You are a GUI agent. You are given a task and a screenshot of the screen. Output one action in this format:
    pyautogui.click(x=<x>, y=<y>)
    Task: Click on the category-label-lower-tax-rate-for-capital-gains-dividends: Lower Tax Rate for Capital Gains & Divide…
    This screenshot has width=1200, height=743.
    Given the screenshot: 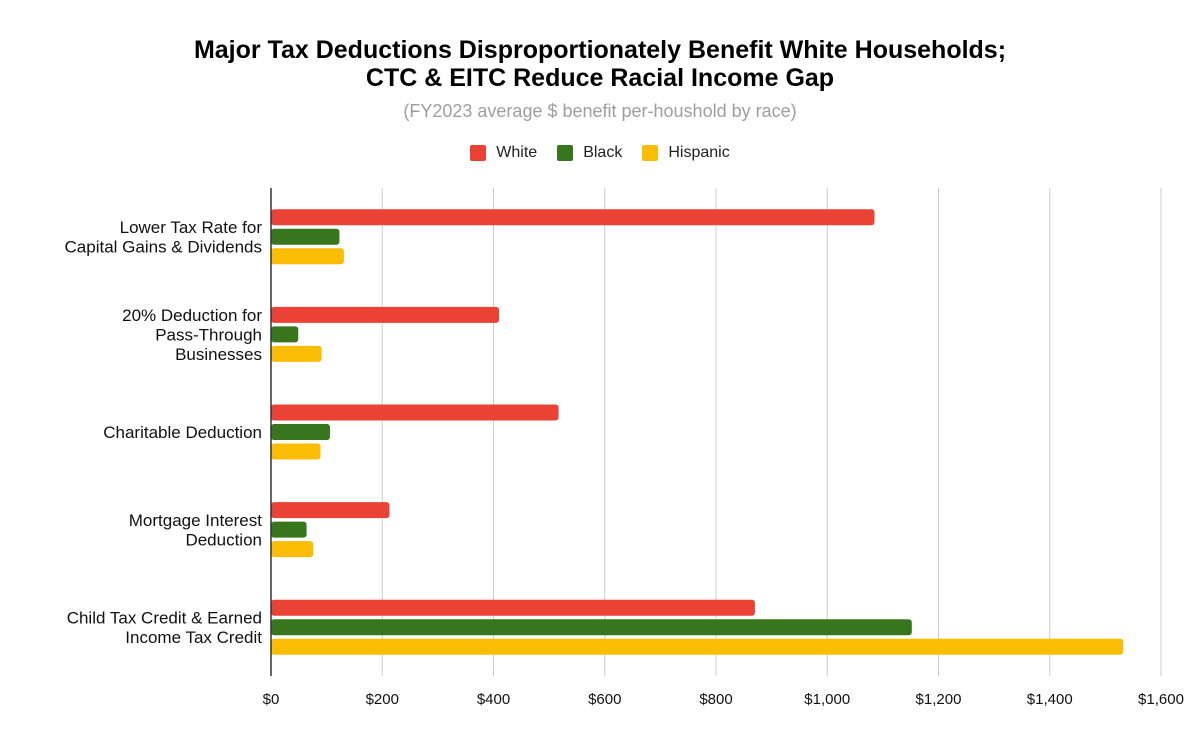 What is the action you would take?
    pyautogui.click(x=164, y=237)
    